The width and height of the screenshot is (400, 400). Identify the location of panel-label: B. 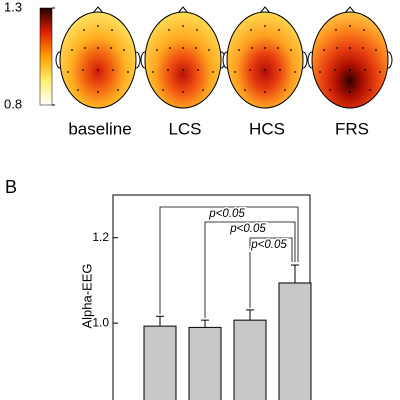
(11, 187).